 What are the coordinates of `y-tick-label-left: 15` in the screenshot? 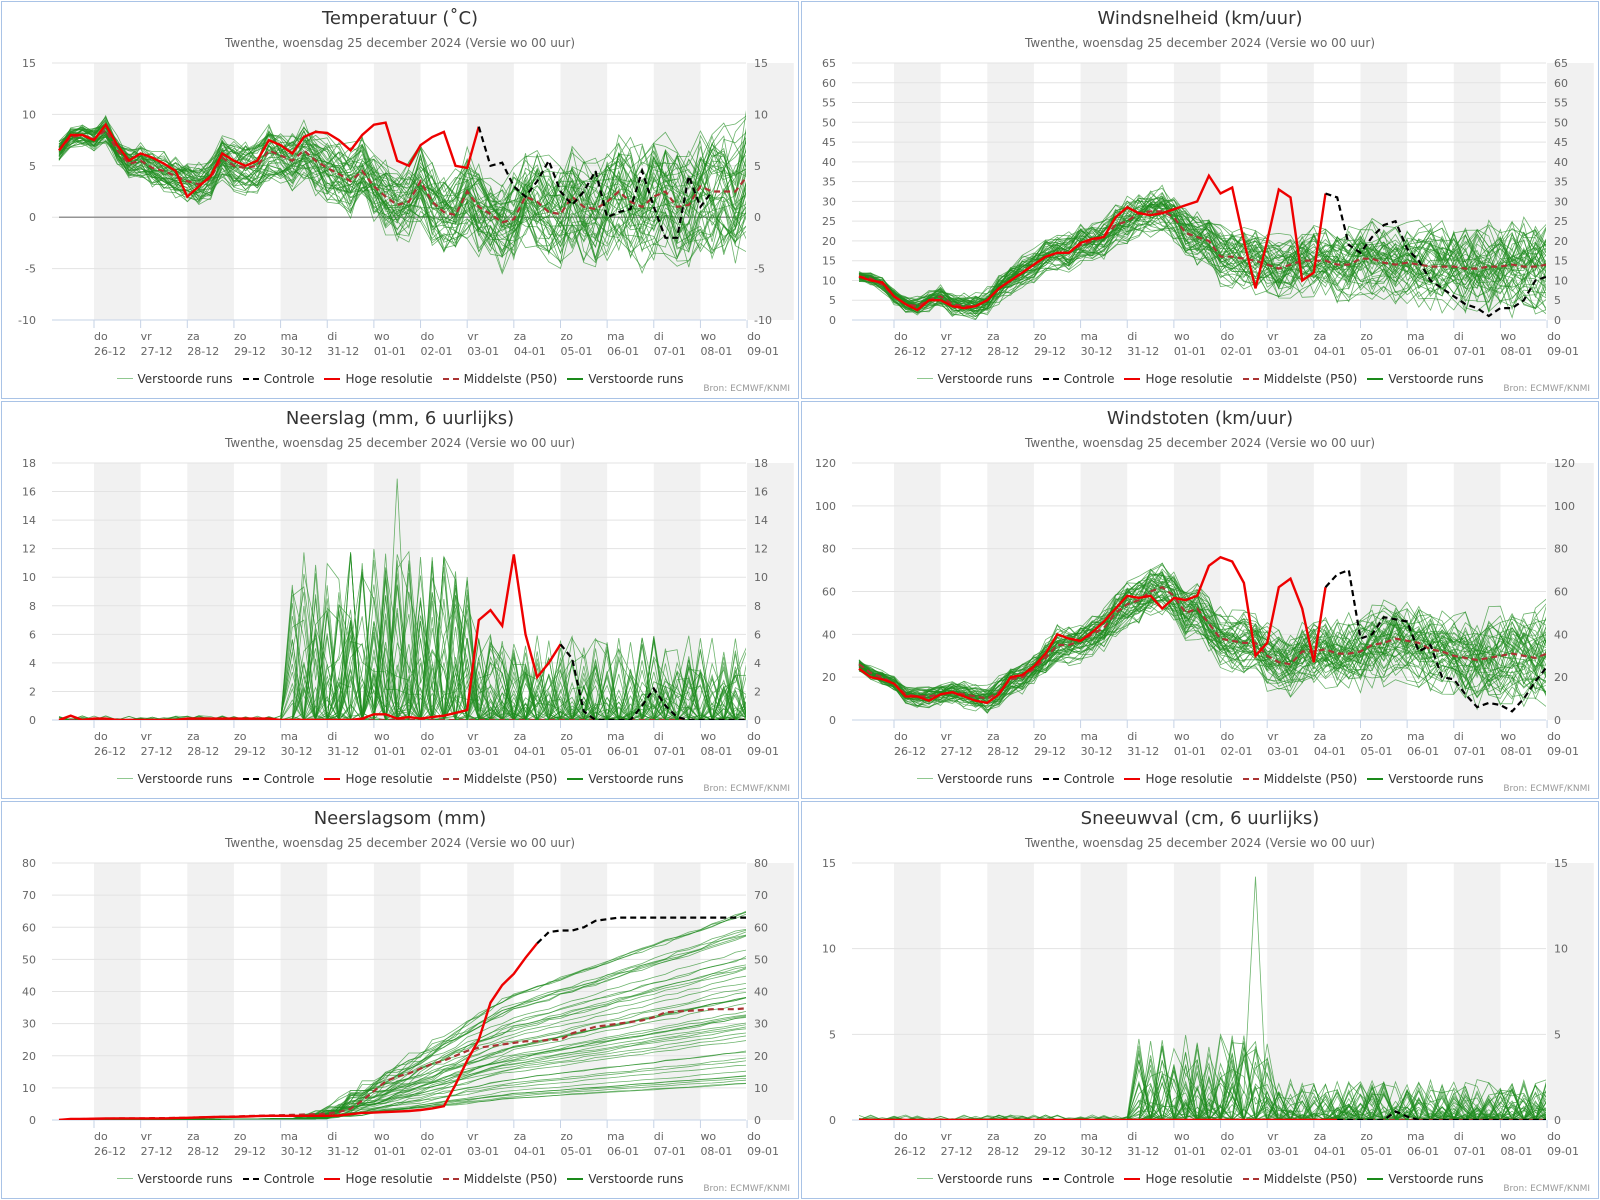 It's located at (829, 261).